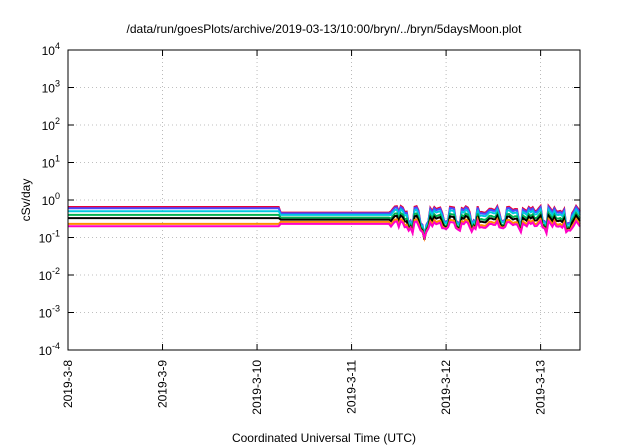  I want to click on x-tick-label: 2019-3-8, so click(68, 384).